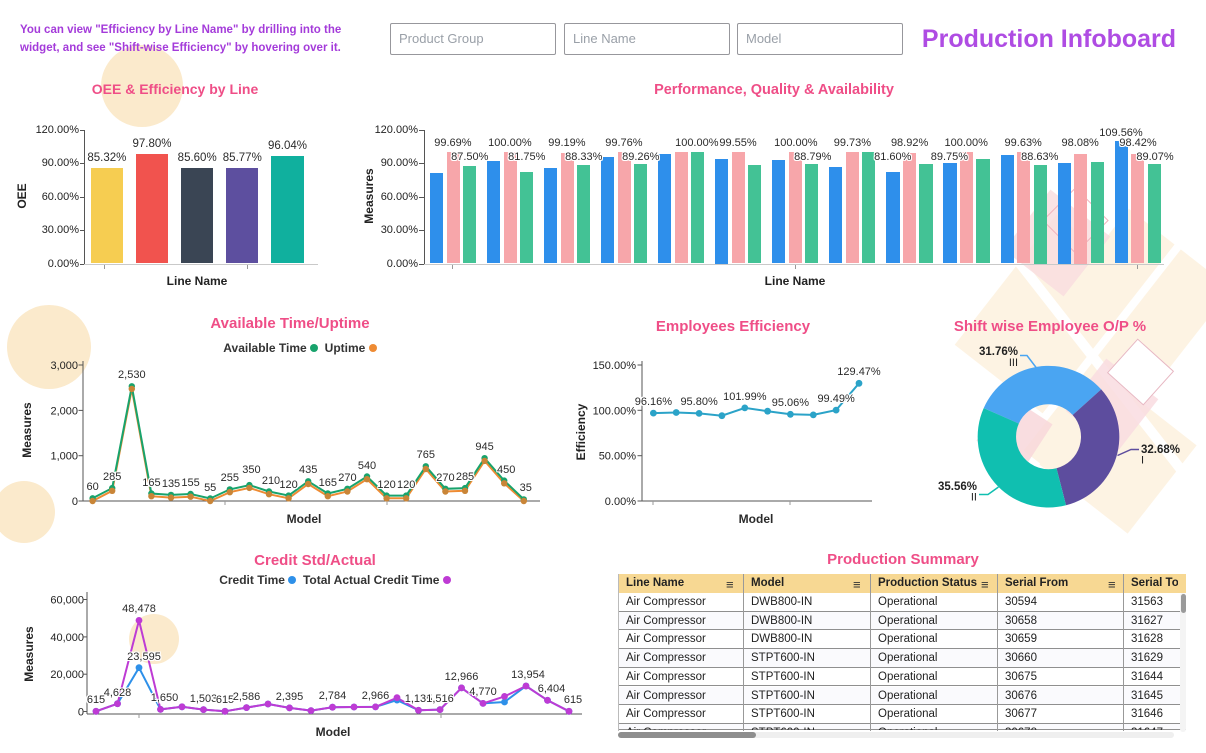  What do you see at coordinates (615, 411) in the screenshot?
I see `svg-text: 100.00%` at bounding box center [615, 411].